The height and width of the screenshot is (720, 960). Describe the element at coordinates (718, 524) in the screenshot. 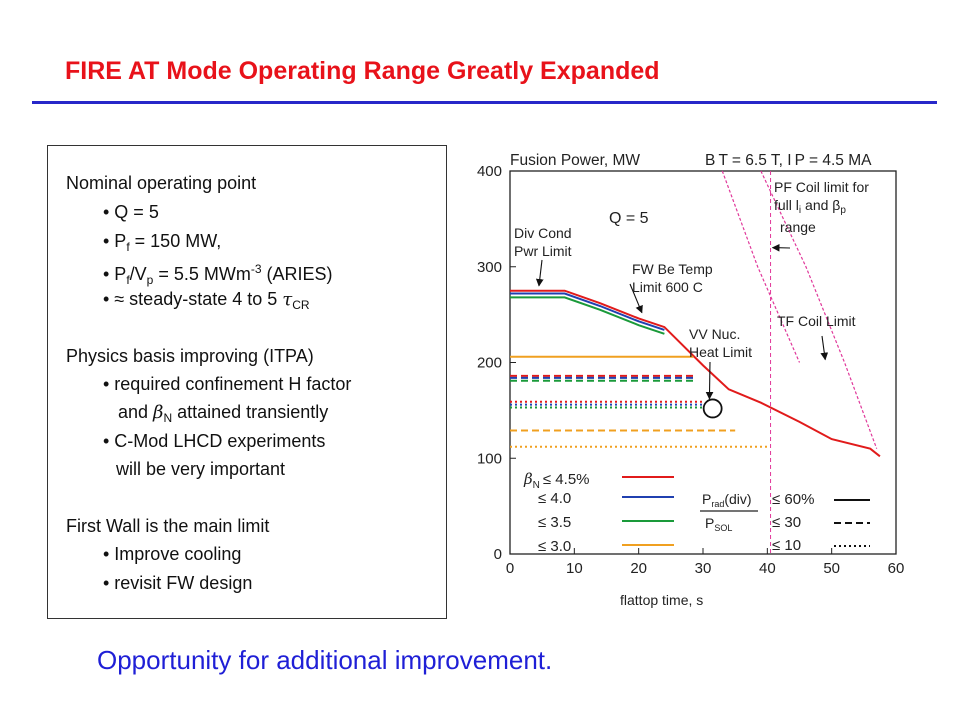

I see `legend-prad-denominator: PSOL` at that location.